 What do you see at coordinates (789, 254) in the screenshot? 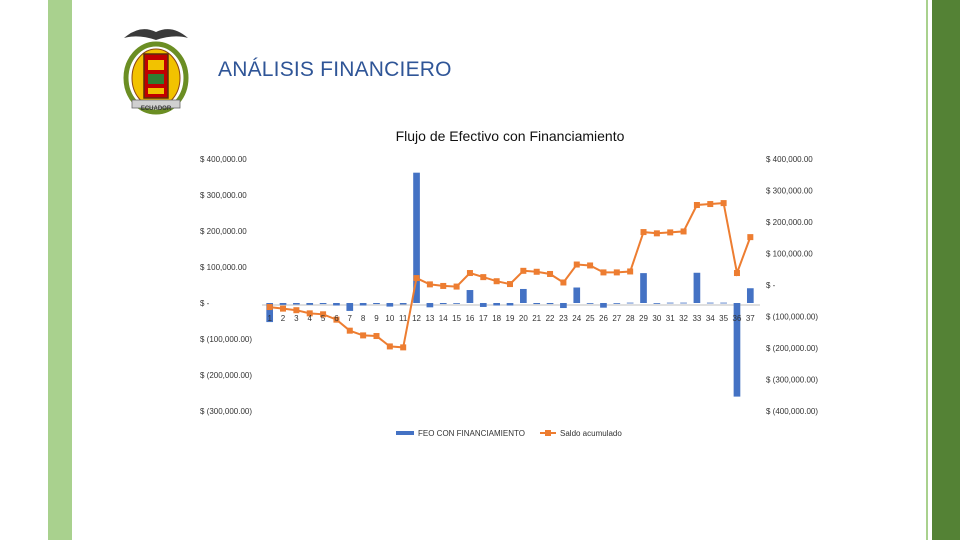
I see `right-tick-label: $ 100,000.00` at bounding box center [789, 254].